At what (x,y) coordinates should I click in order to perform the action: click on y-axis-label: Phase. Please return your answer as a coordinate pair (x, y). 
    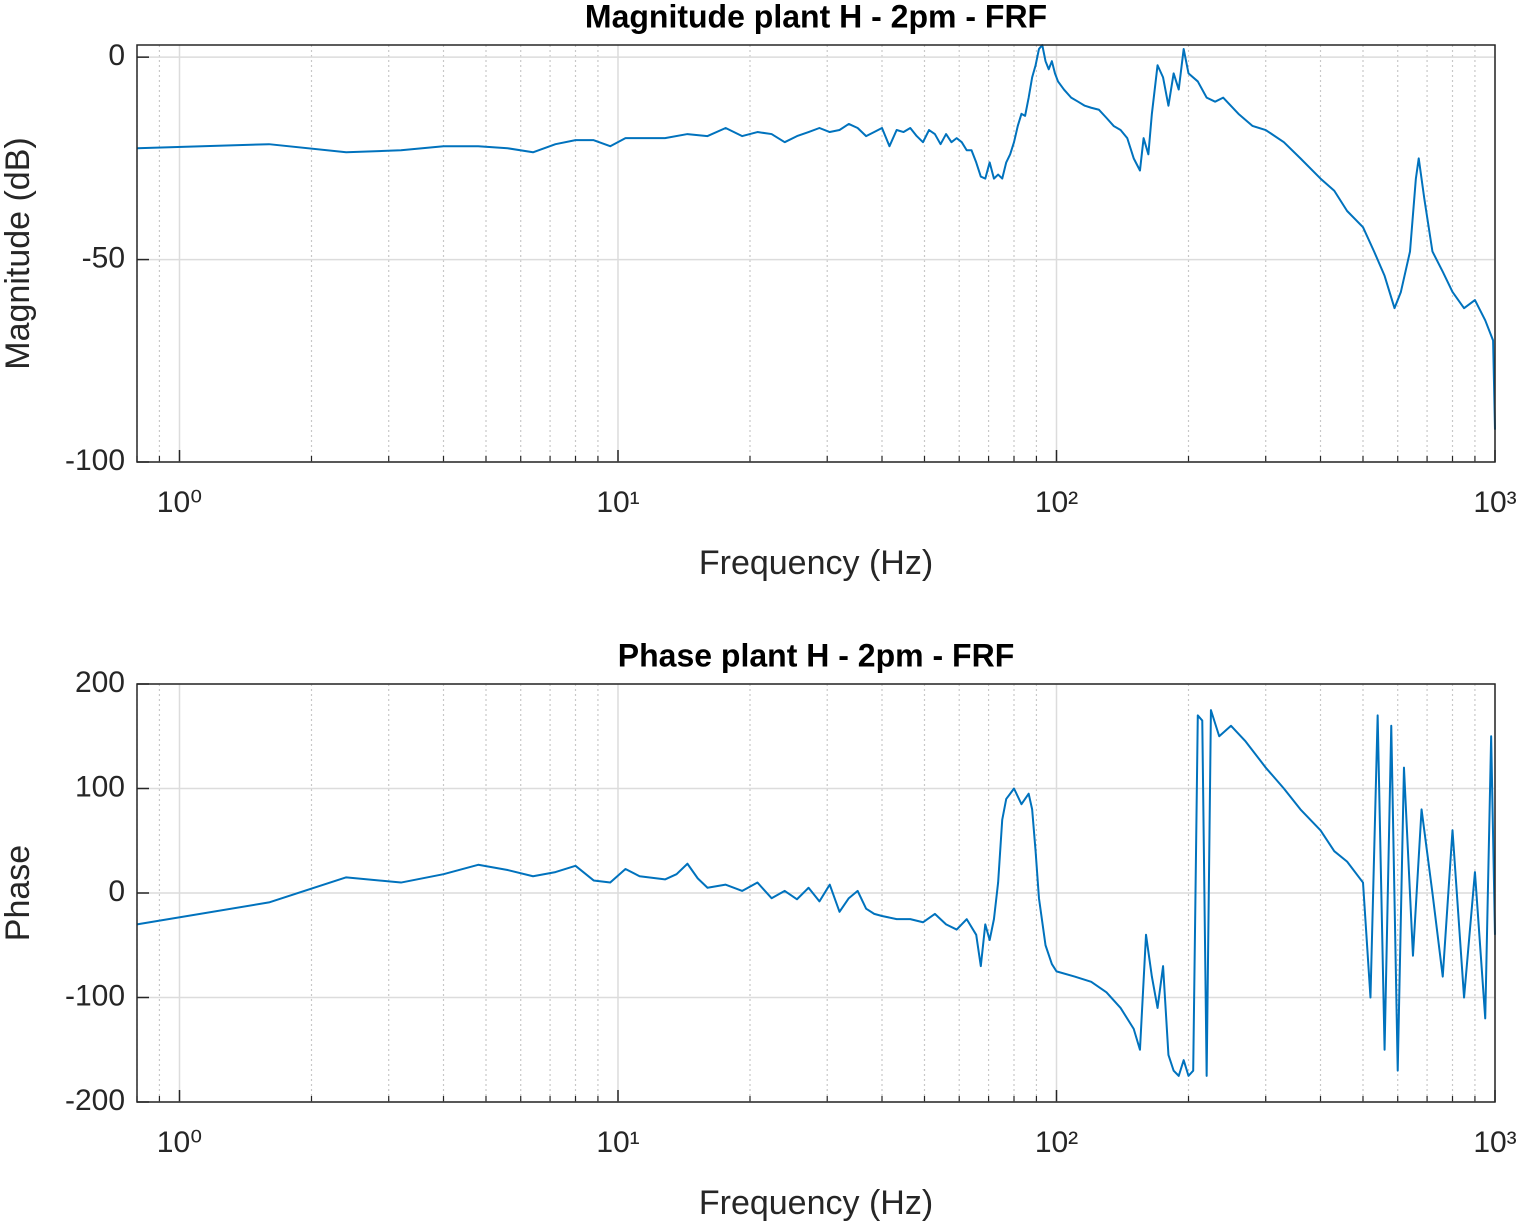
    Looking at the image, I should click on (18, 893).